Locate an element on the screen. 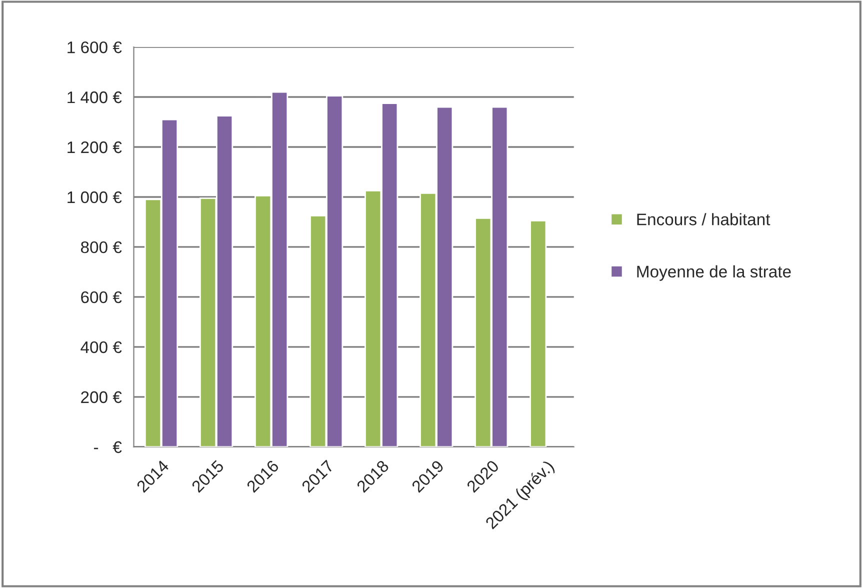  y-tick-label: 1 600 € is located at coordinates (95, 47).